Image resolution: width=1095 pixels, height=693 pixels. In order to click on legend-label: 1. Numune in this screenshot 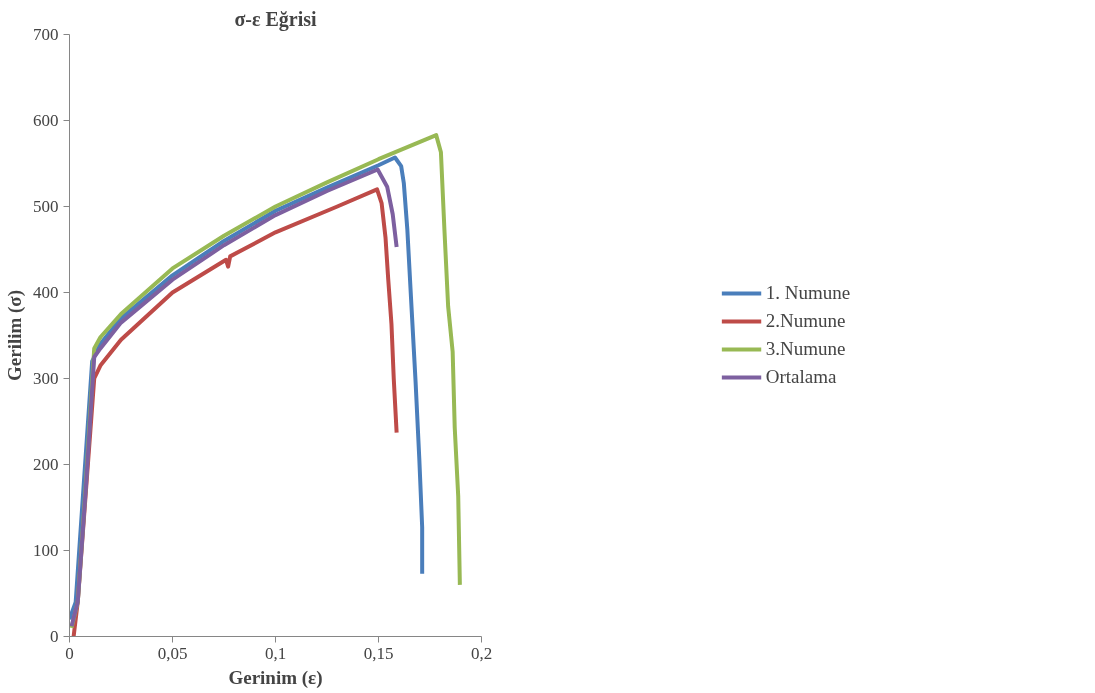, I will do `click(808, 293)`.